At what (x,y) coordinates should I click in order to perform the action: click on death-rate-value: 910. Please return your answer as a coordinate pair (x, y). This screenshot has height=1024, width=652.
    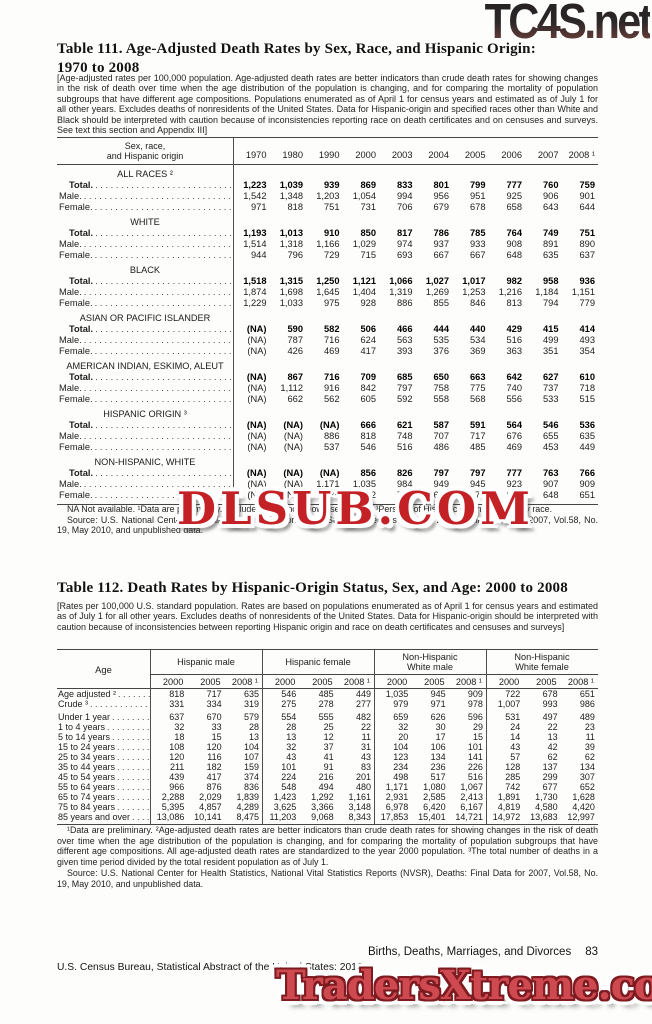
    Looking at the image, I should click on (331, 233).